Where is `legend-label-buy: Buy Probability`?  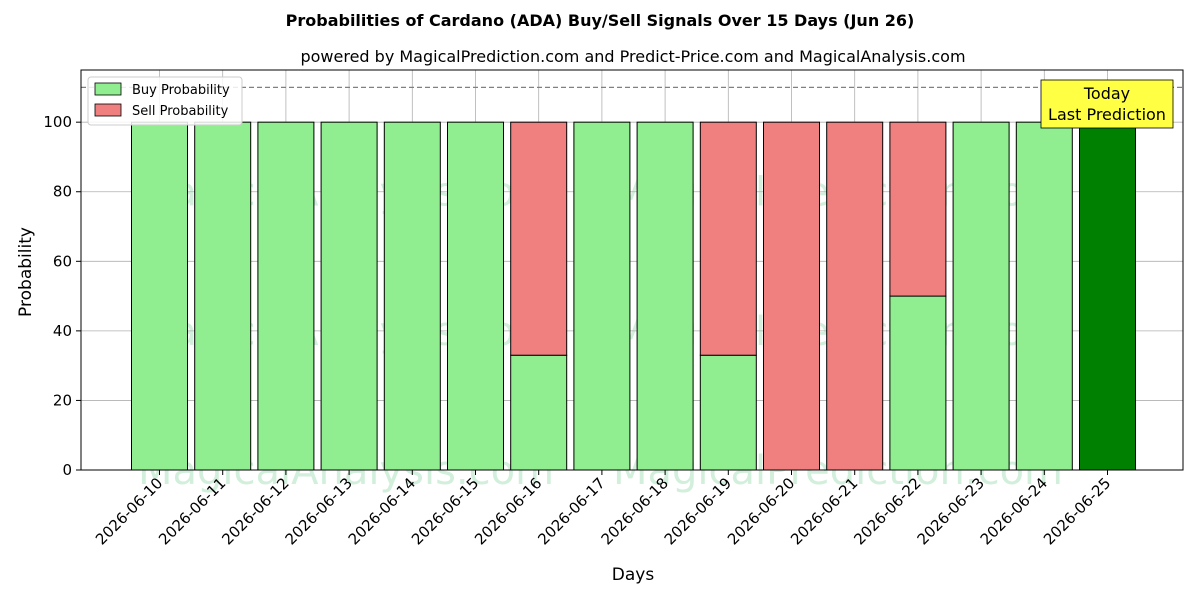 legend-label-buy: Buy Probability is located at coordinates (181, 90).